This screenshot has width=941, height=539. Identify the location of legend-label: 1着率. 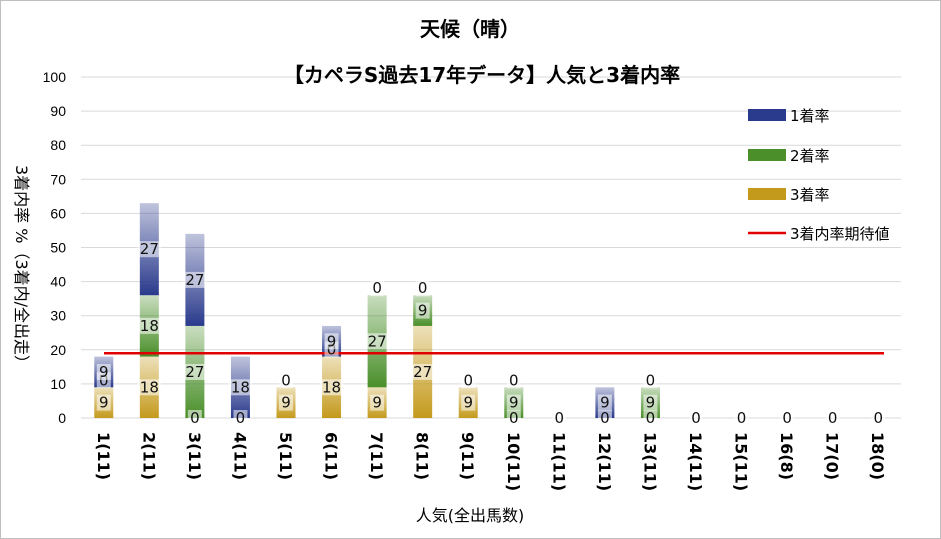
(810, 116).